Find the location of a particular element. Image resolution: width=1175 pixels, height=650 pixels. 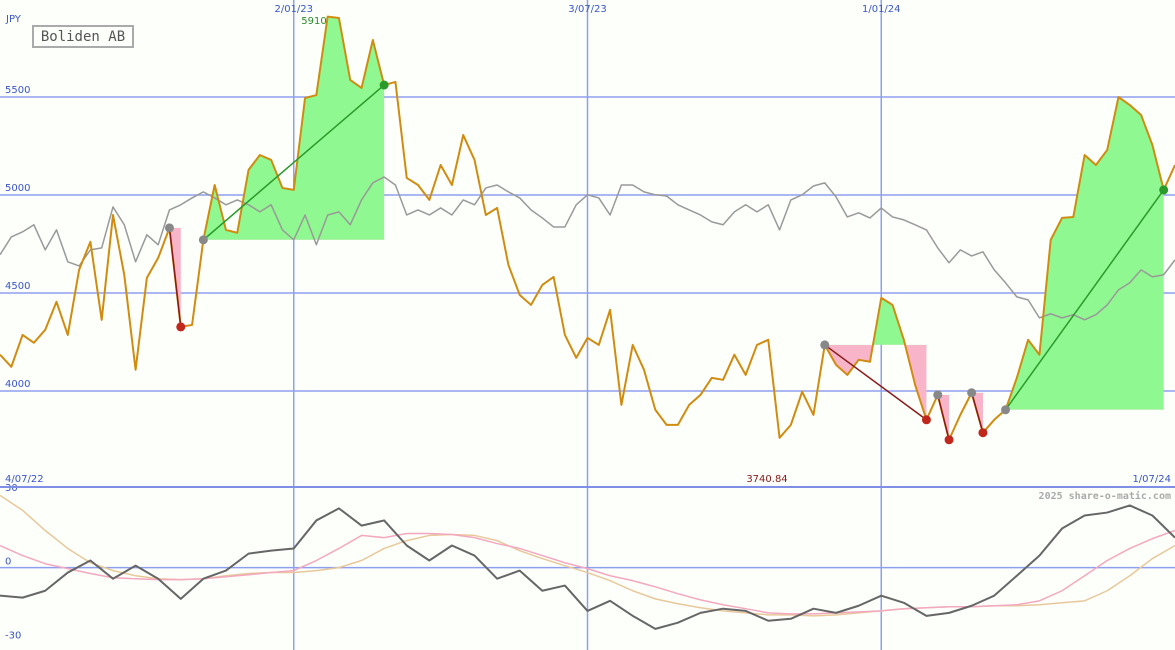

annotation: 5910 is located at coordinates (313, 21).